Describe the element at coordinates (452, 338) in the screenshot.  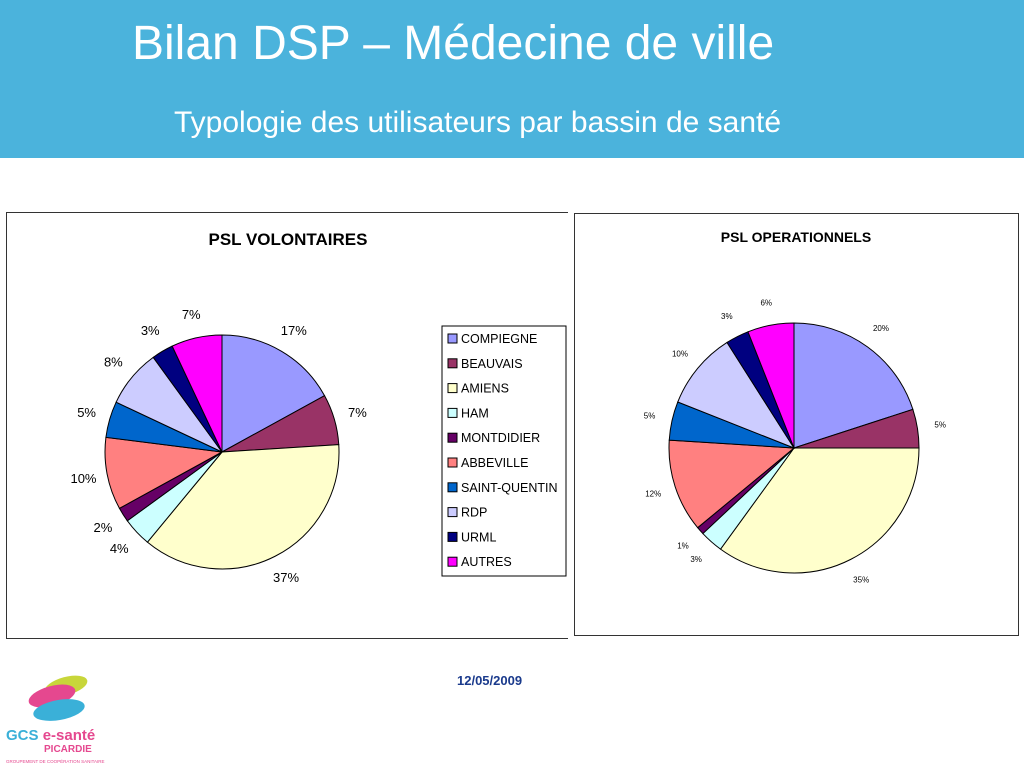
I see `legend-swatch-compiegne` at that location.